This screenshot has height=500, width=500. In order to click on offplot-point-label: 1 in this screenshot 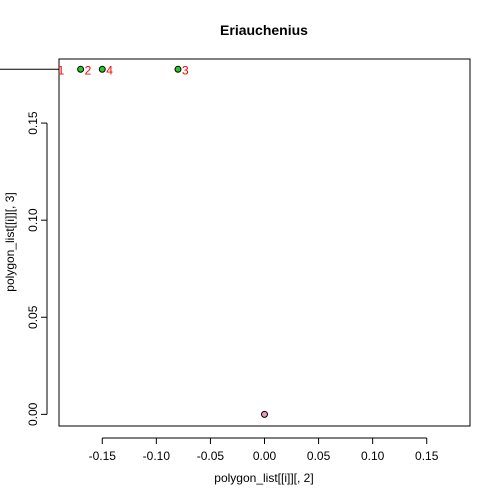, I will do `click(61, 70)`.